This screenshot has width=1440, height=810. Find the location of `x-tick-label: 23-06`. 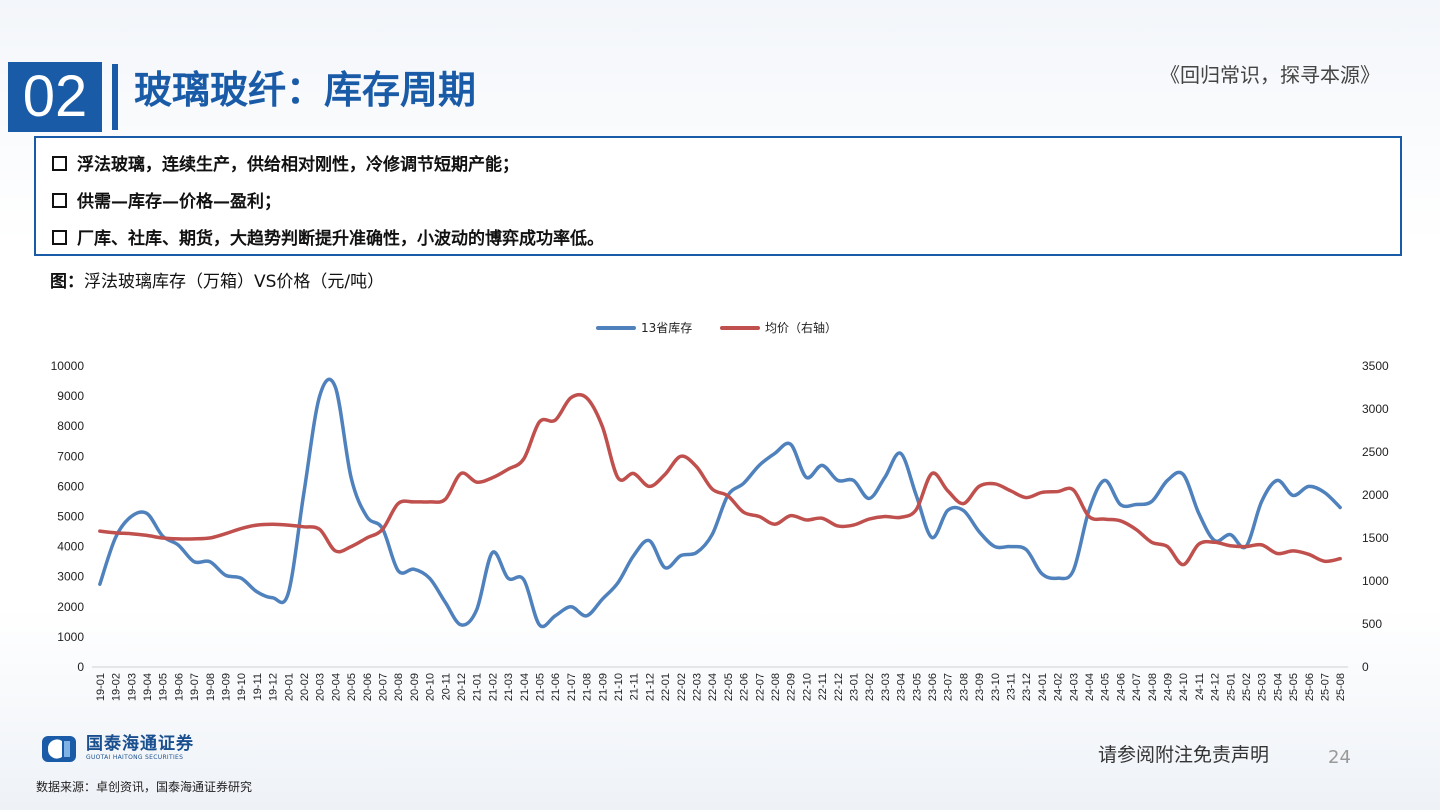

x-tick-label: 23-06 is located at coordinates (933, 687).